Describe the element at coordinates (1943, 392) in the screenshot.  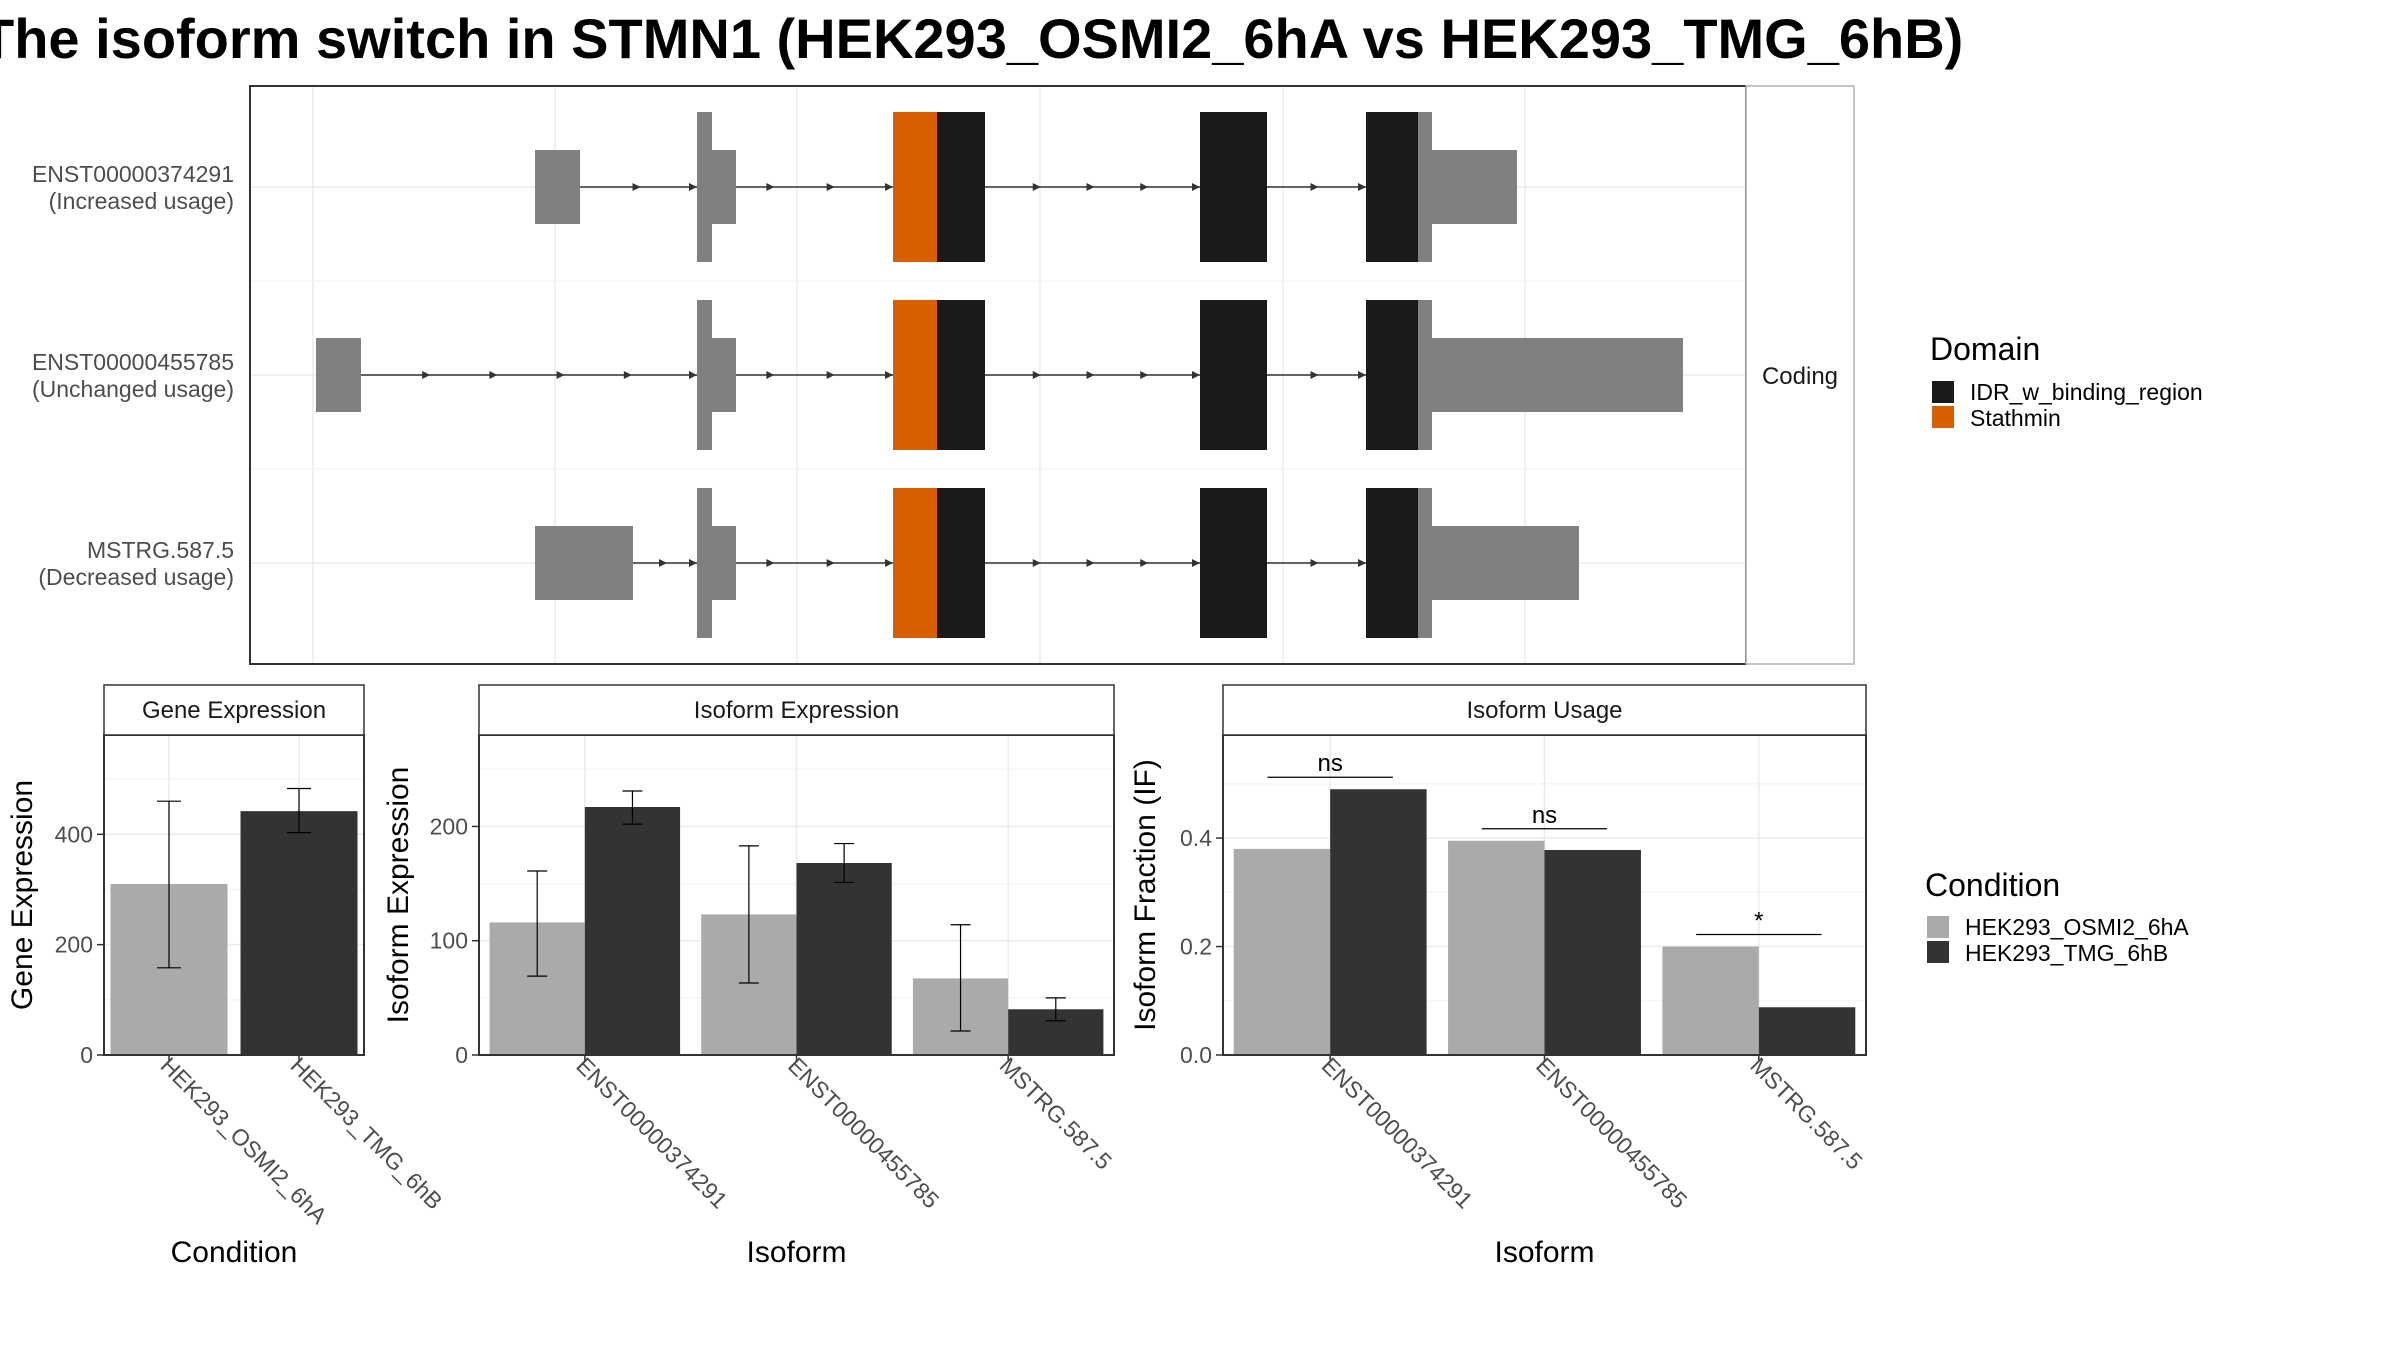
I see `legend-key-idr` at that location.